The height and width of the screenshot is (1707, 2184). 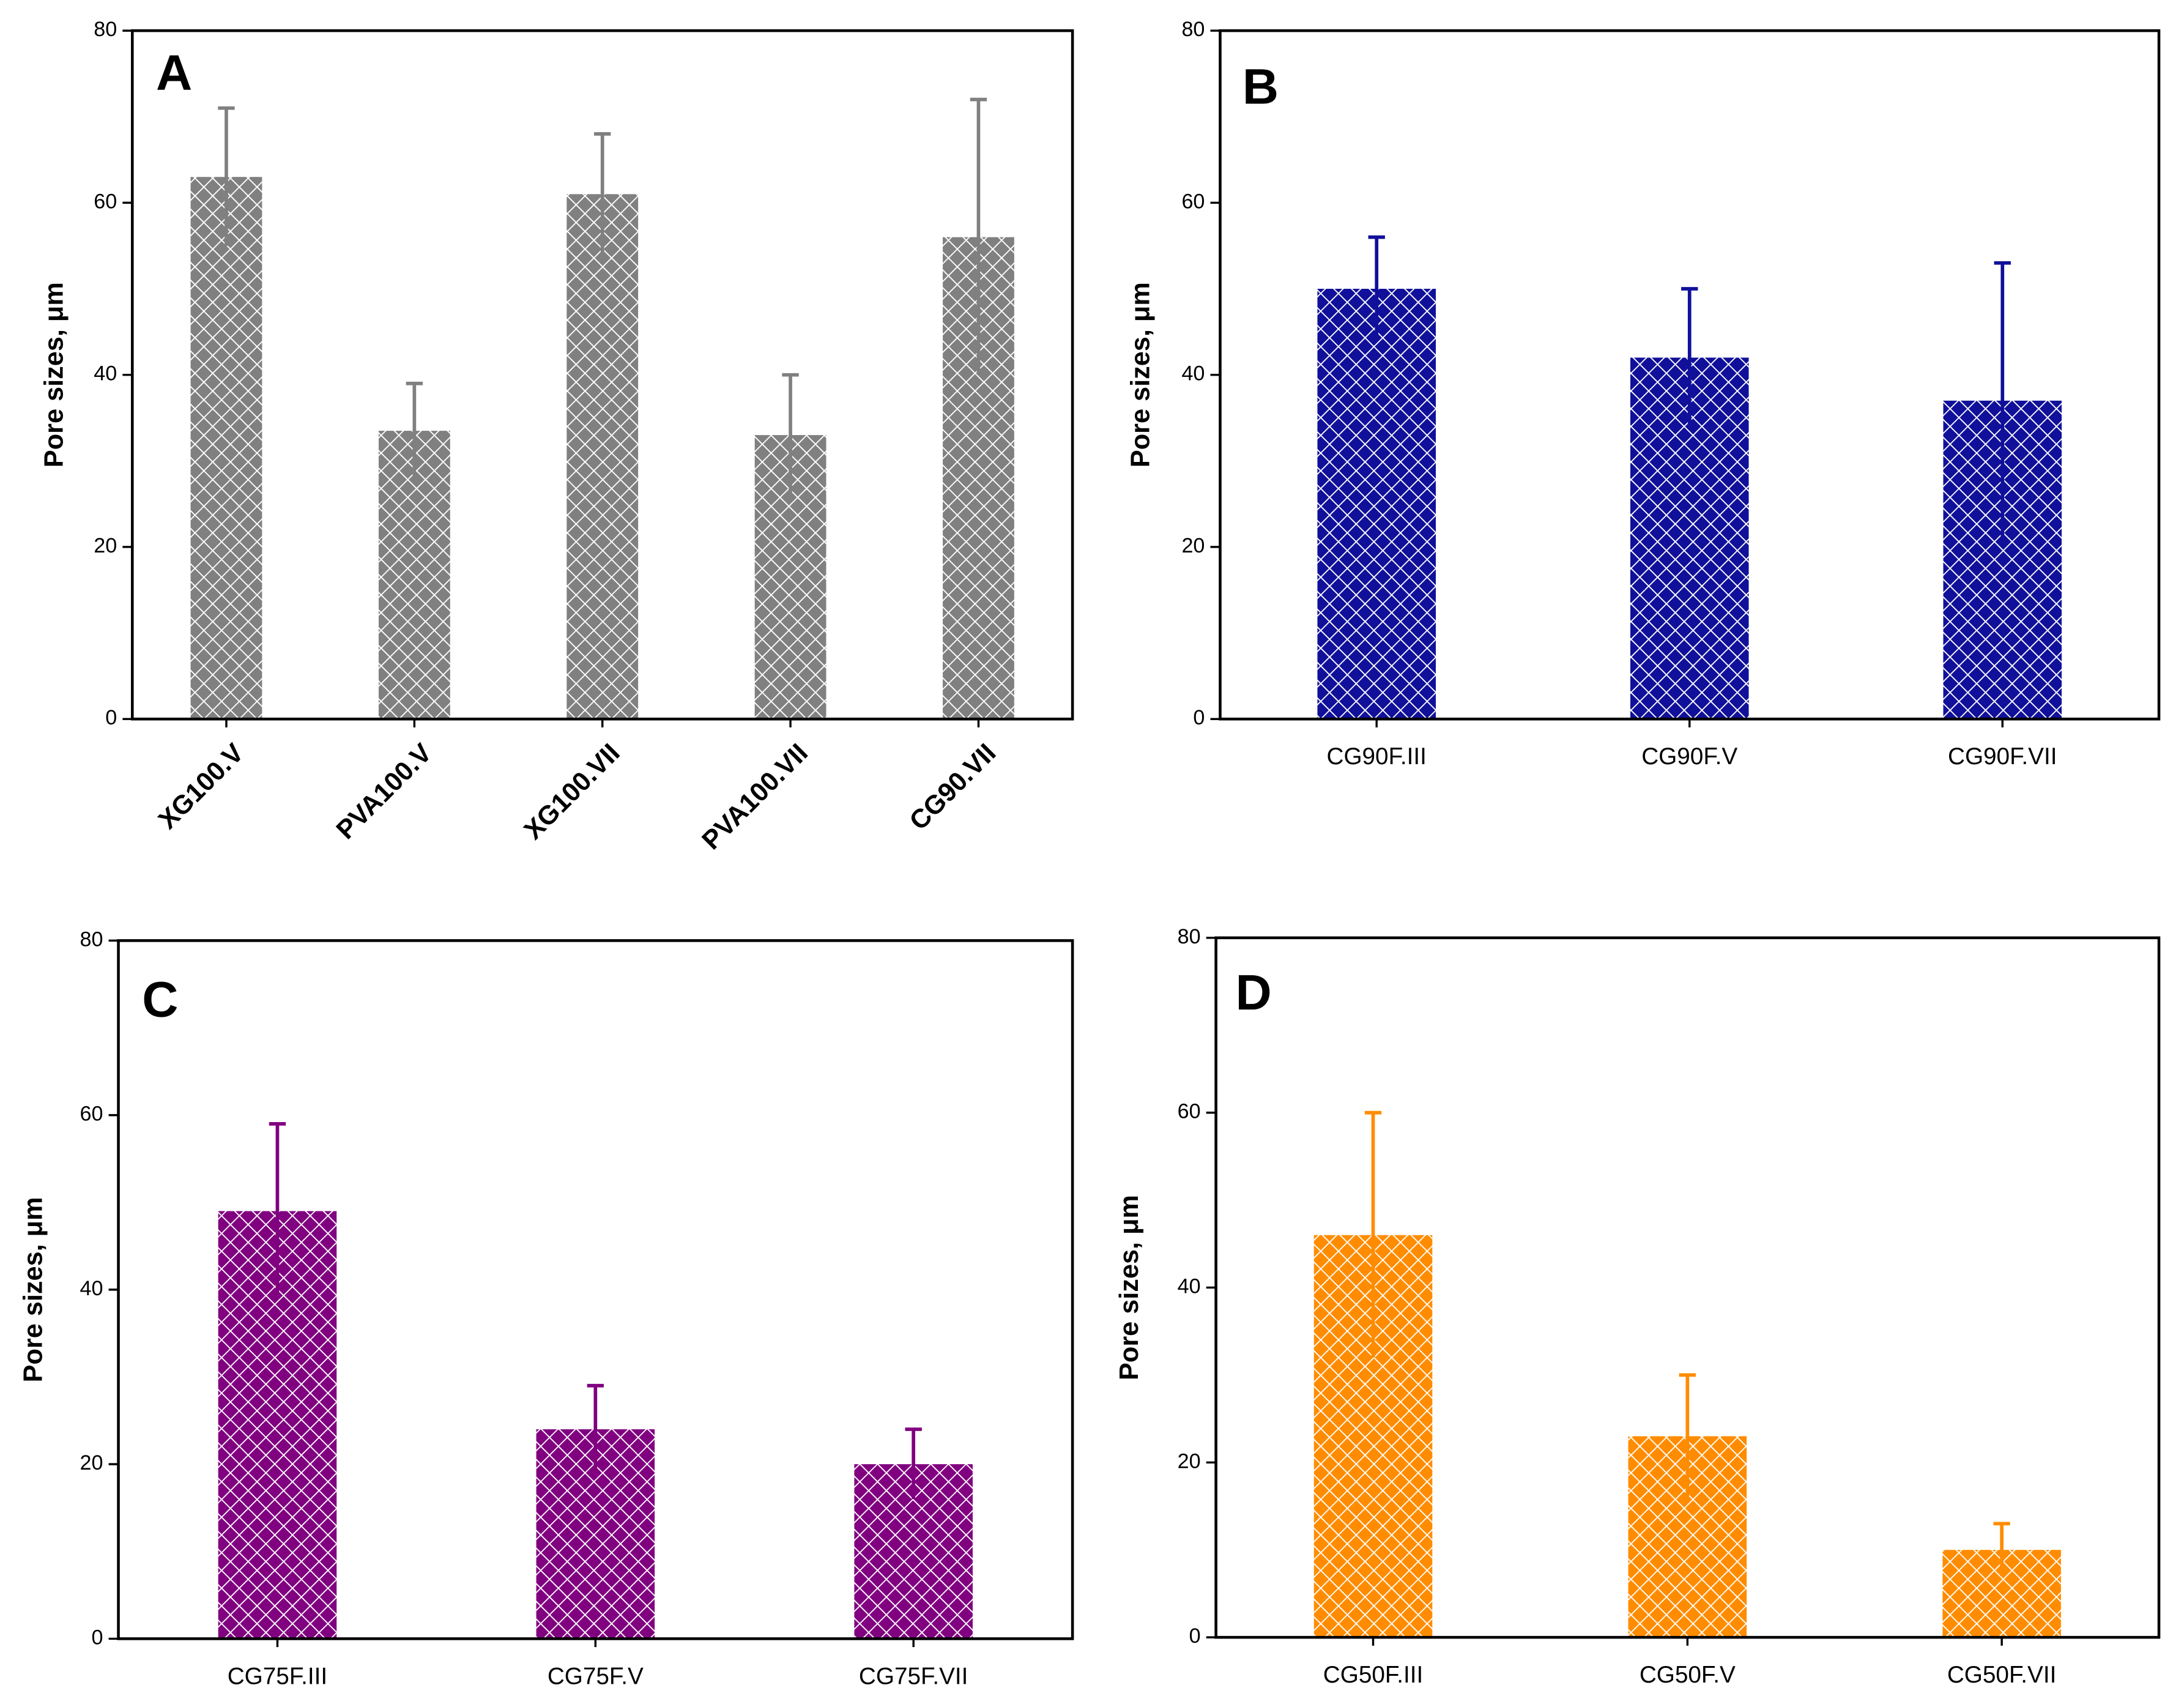 I want to click on x-tick-label: CG50F.III, so click(x=1373, y=1675).